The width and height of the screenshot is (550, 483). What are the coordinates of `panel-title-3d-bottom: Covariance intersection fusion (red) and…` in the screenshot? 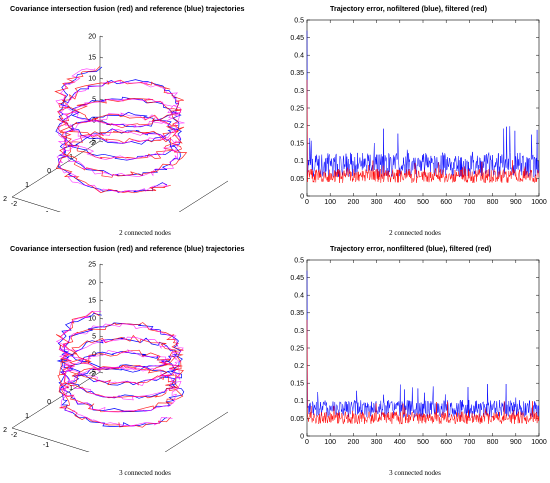 It's located at (127, 248).